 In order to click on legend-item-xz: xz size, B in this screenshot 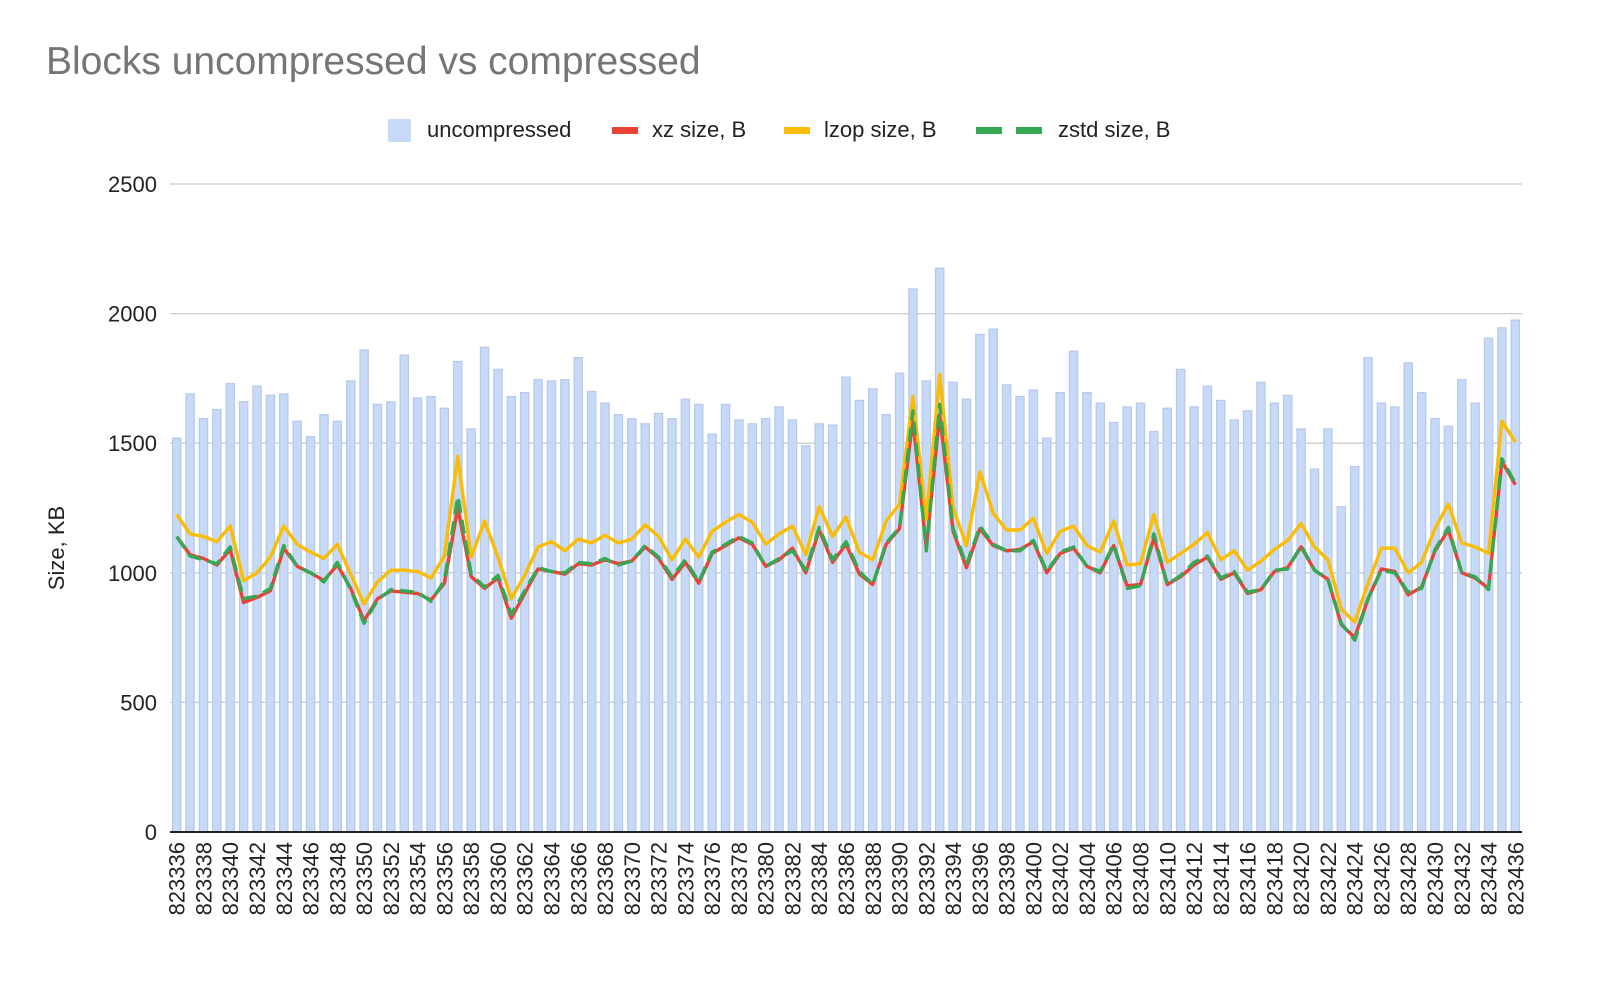, I will do `click(679, 130)`.